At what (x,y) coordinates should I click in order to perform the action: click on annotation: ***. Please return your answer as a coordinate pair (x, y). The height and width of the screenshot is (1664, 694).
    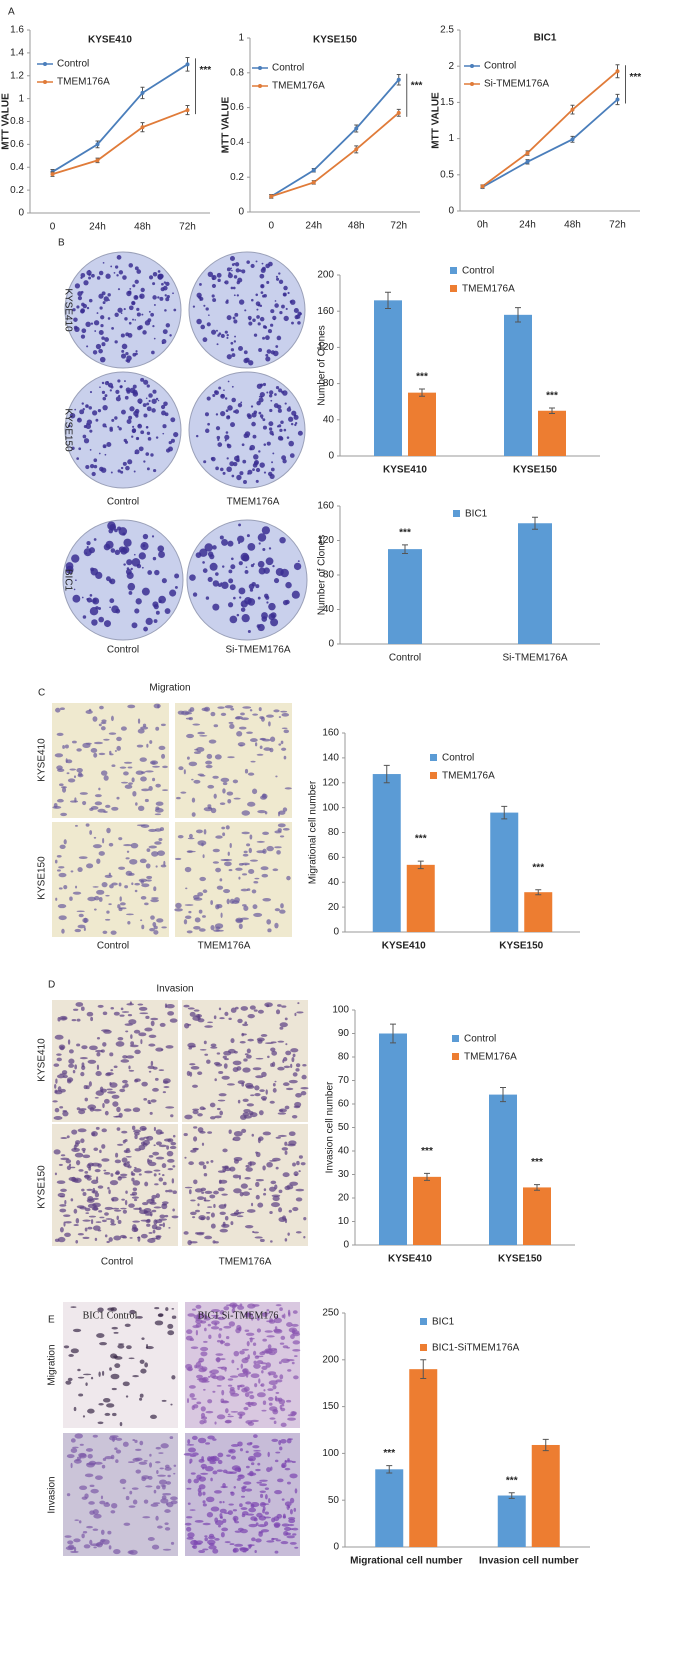
    Looking at the image, I should click on (389, 1453).